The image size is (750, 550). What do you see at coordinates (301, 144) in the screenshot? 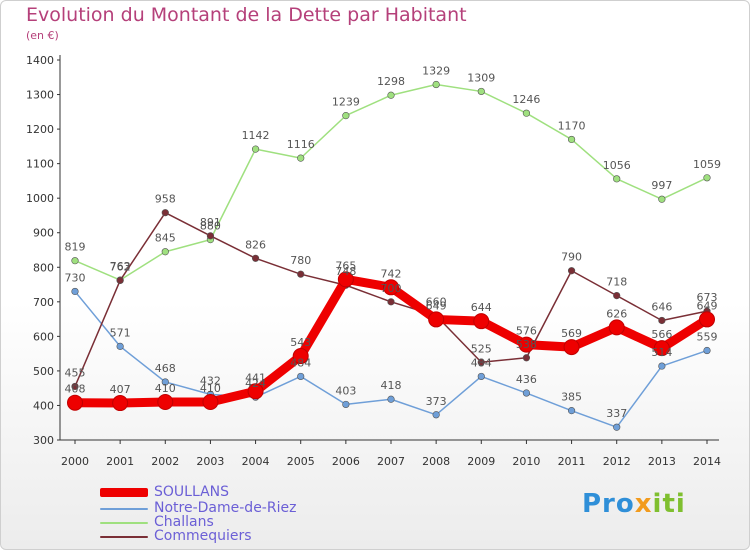
I see `data-label: 1116` at bounding box center [301, 144].